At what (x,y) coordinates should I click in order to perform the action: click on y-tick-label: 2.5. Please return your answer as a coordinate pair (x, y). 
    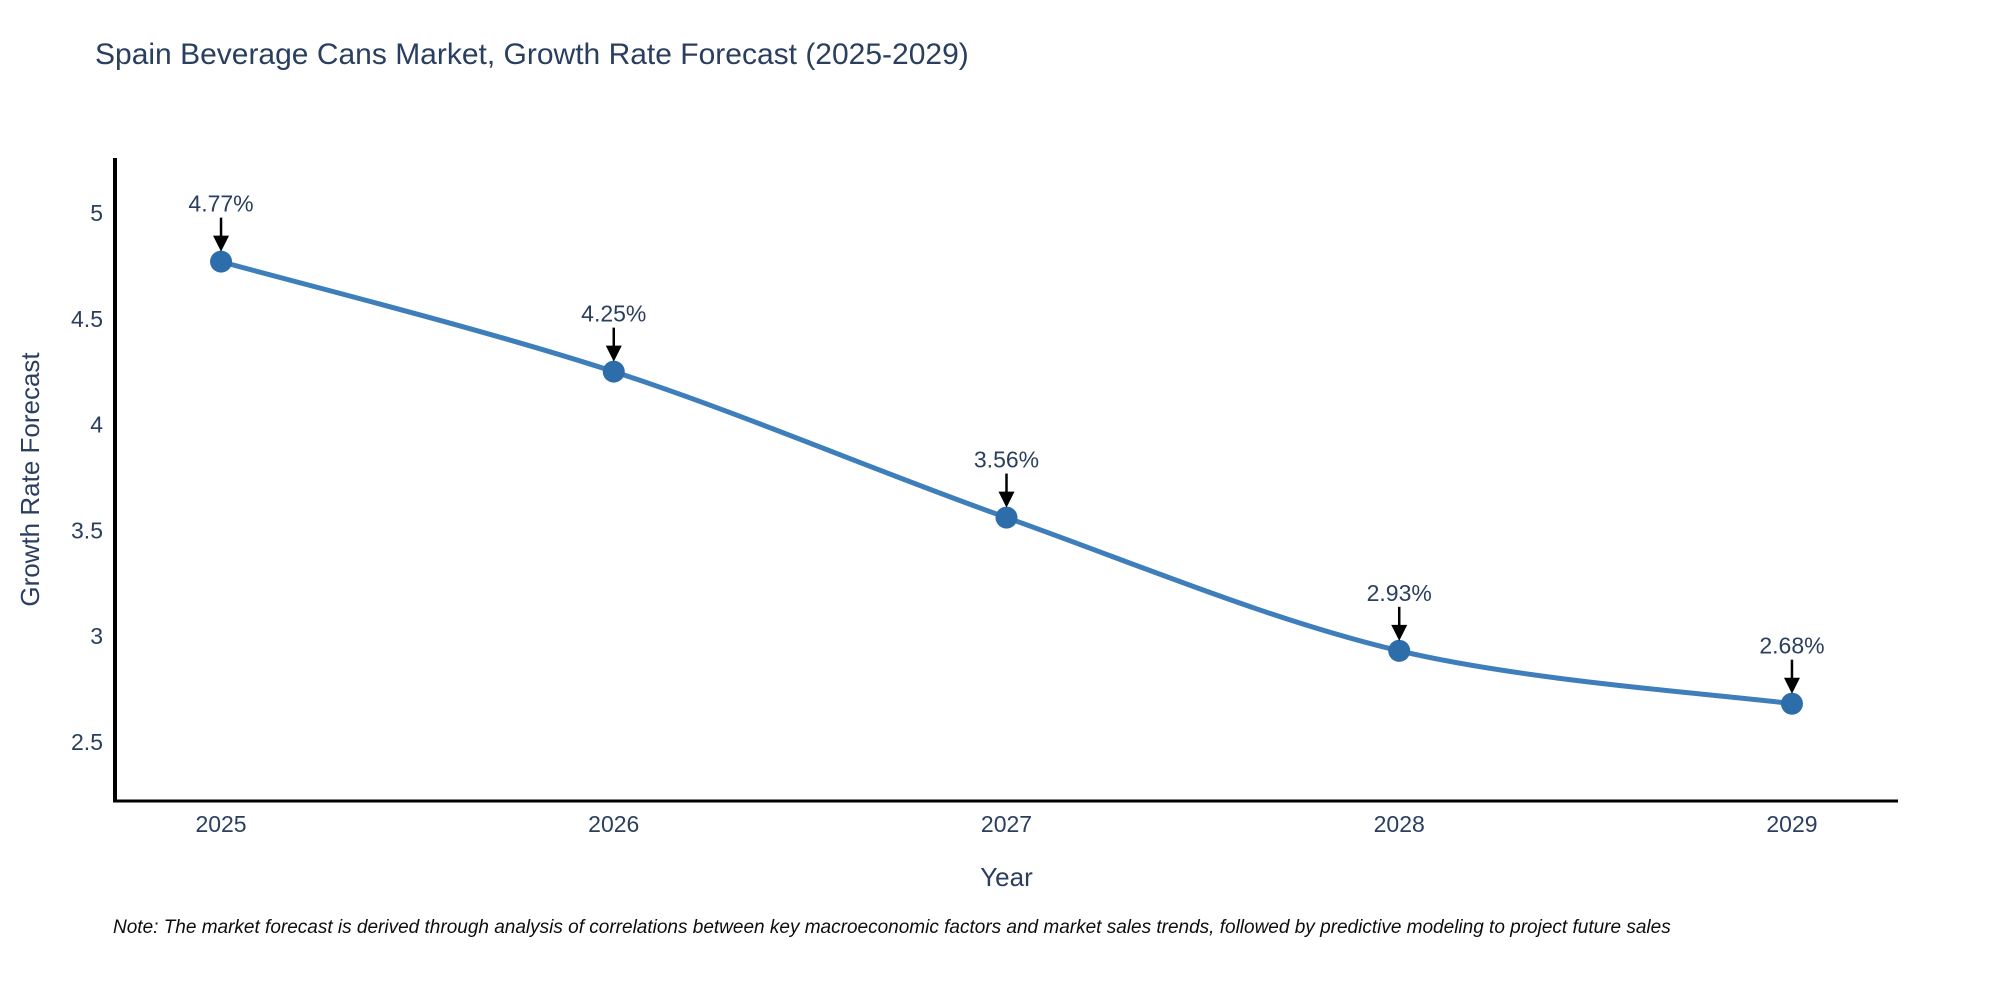
    Looking at the image, I should click on (87, 742).